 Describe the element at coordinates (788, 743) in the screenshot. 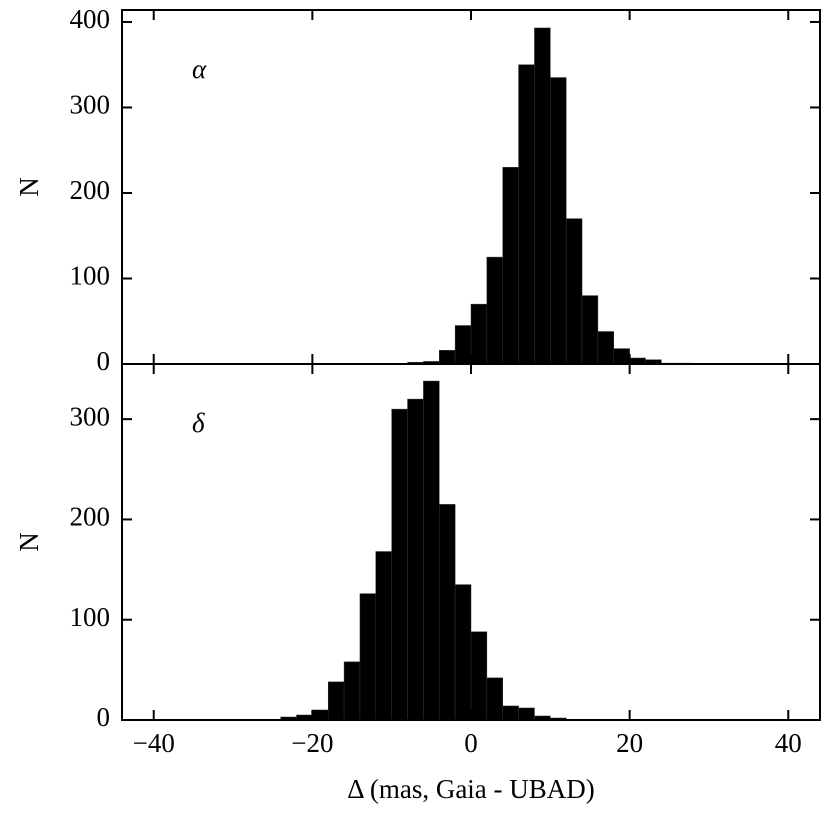

I see `x-tick-label: 40` at that location.